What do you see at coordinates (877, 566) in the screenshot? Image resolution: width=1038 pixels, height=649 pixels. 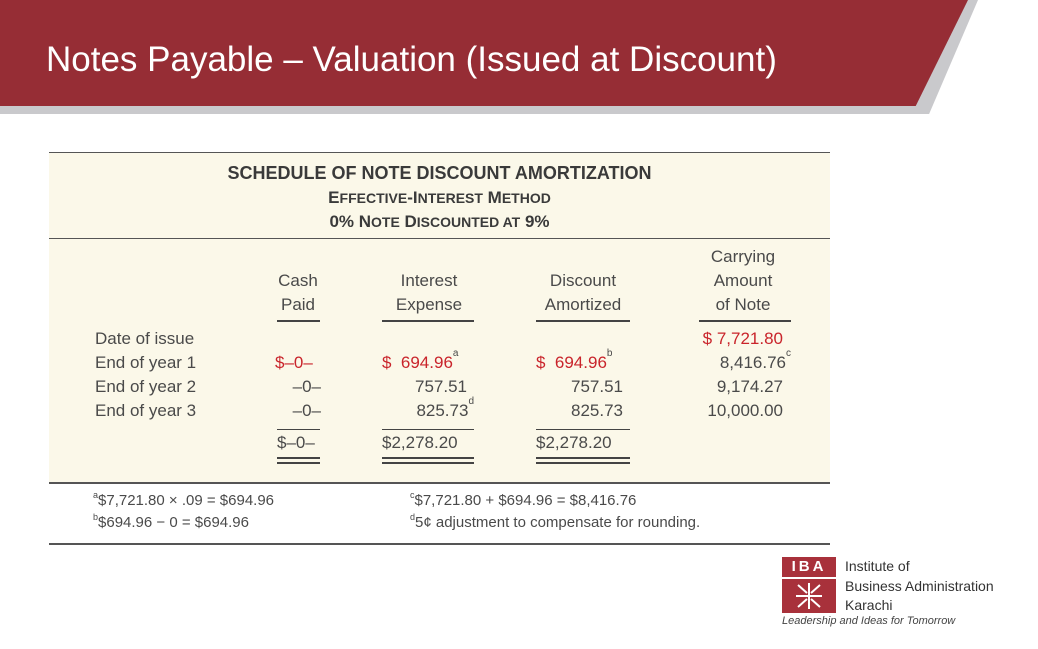 I see `logo-line-1: Institute of` at bounding box center [877, 566].